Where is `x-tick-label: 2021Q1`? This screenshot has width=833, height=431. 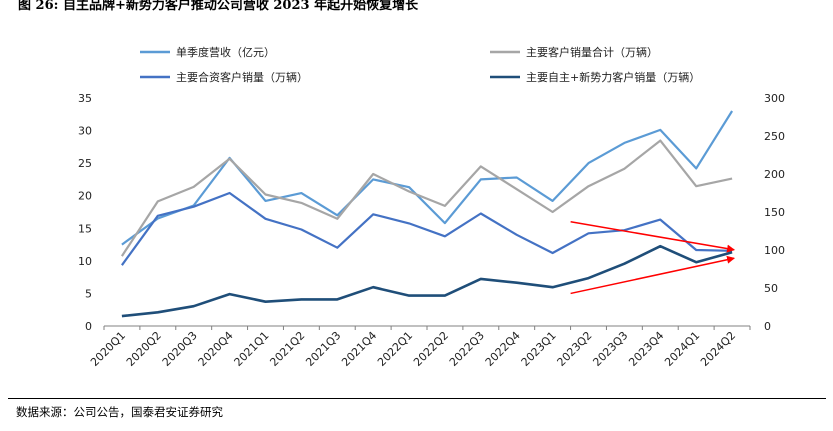 x-tick-label: 2021Q1 is located at coordinates (252, 349).